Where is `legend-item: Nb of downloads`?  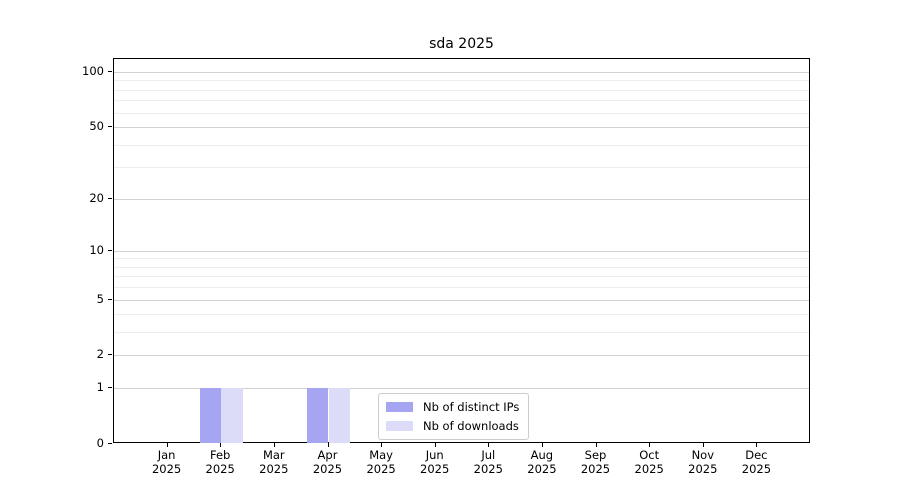 legend-item: Nb of downloads is located at coordinates (452, 426).